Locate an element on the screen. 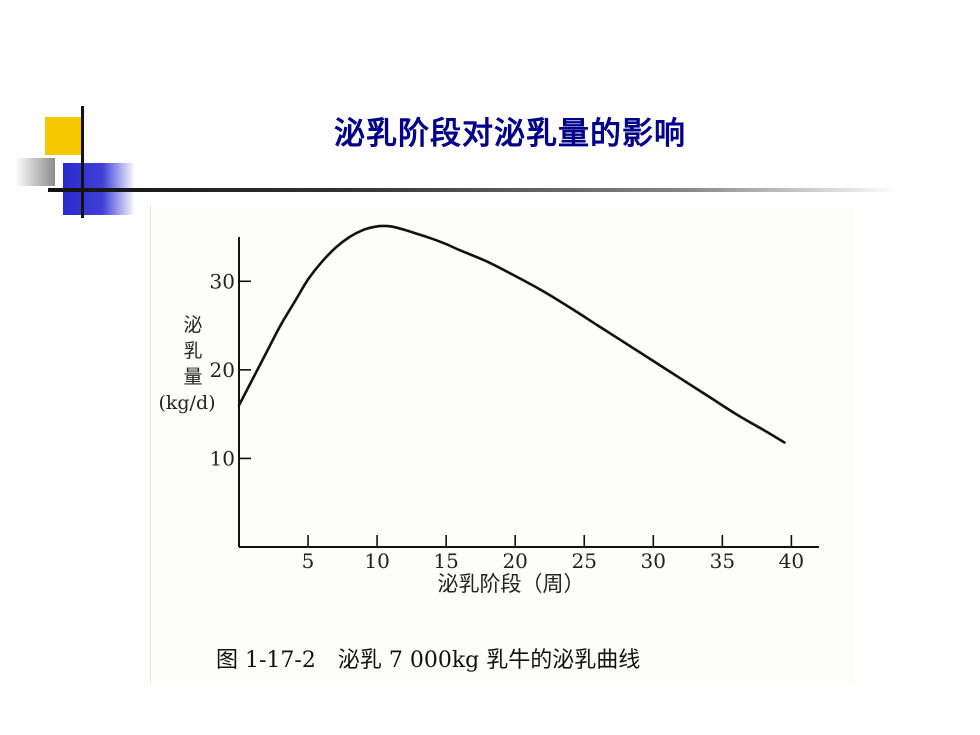 This screenshot has height=735, width=980. decor-vertical-line is located at coordinates (82, 162).